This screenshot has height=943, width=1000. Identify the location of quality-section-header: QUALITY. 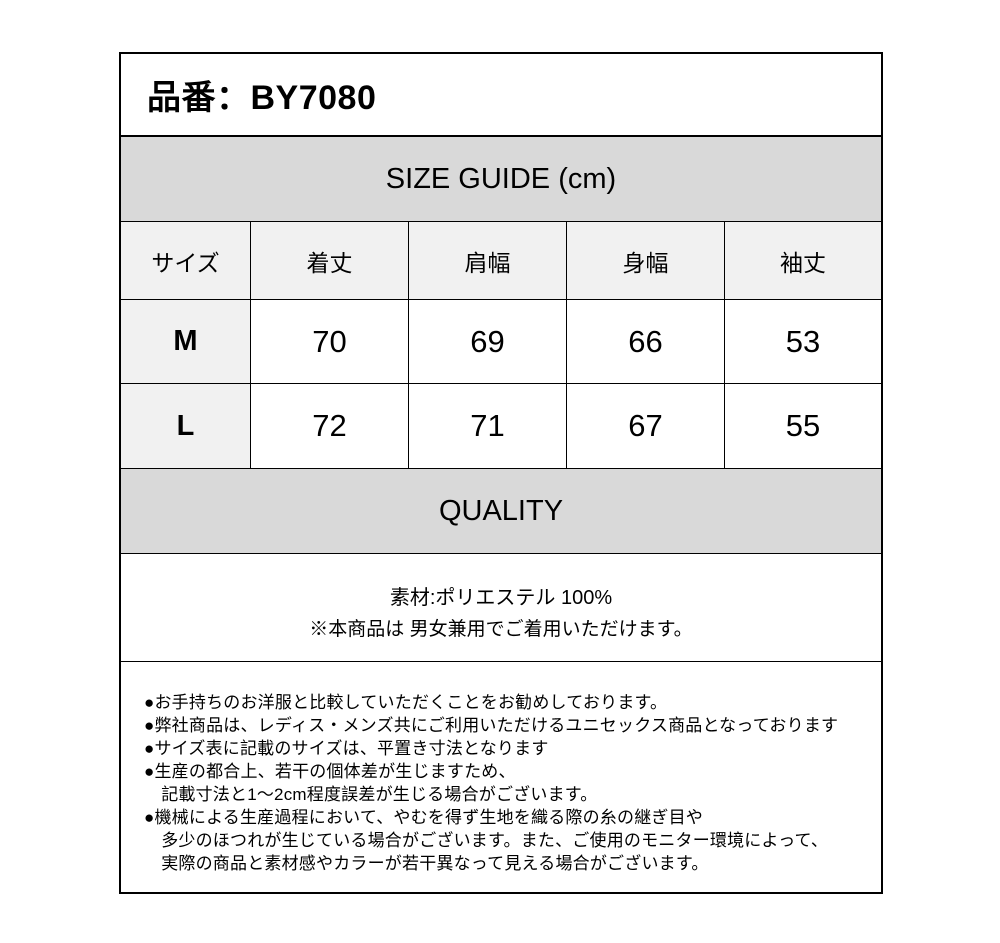
(501, 511).